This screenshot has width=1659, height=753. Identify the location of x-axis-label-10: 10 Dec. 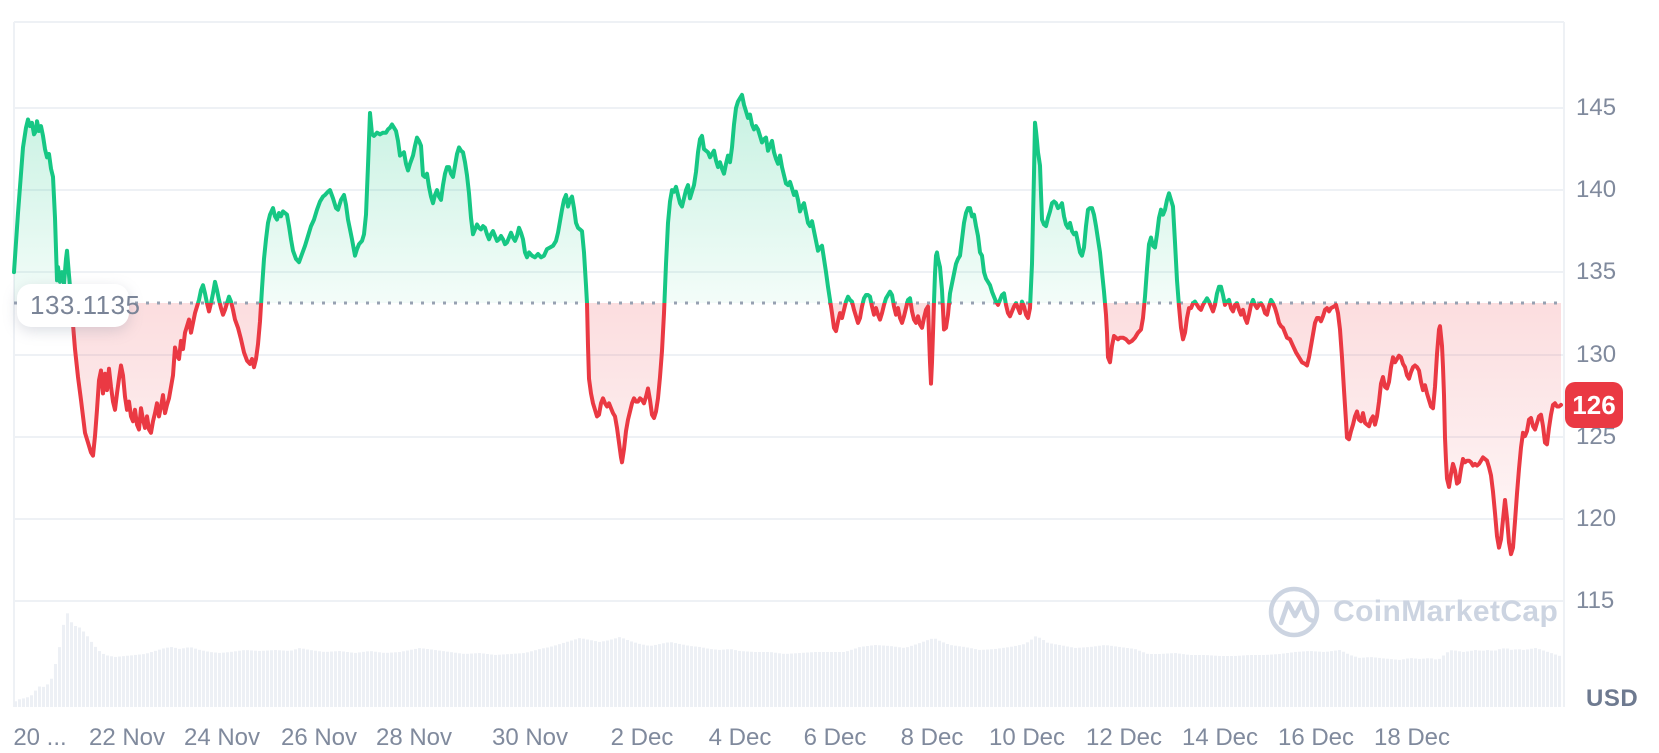
(1027, 737).